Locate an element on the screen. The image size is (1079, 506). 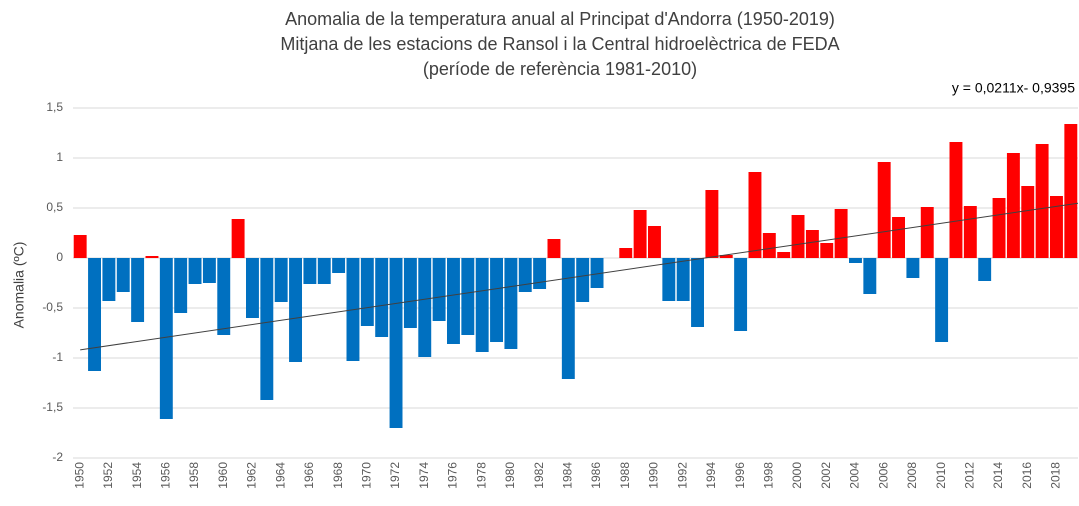
x-tick-label: 1990 is located at coordinates (654, 475).